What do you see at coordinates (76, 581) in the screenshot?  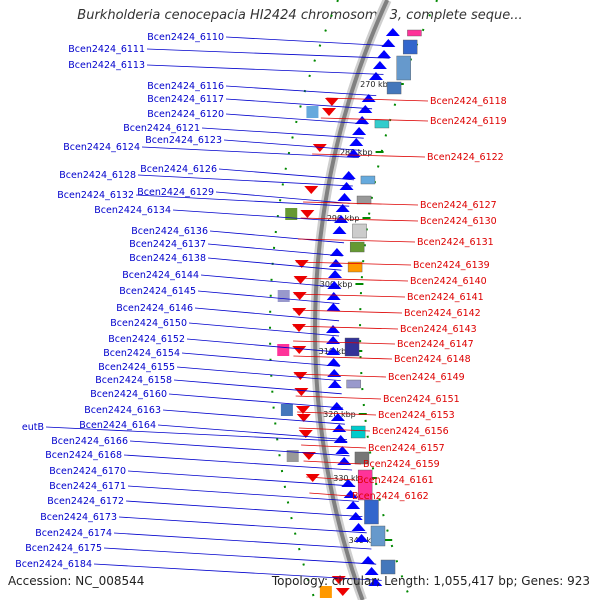 I see `accession-text: Accession: NC_008544` at bounding box center [76, 581].